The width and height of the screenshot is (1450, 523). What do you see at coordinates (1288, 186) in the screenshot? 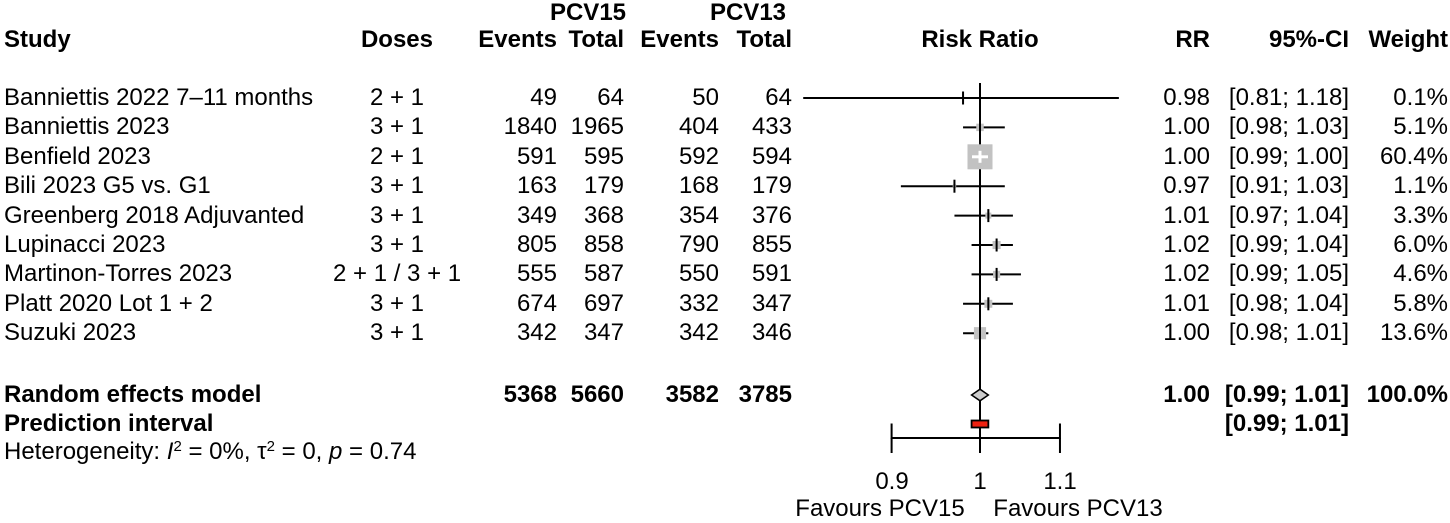
I see `study-ci: [0.91; 1.03]` at bounding box center [1288, 186].